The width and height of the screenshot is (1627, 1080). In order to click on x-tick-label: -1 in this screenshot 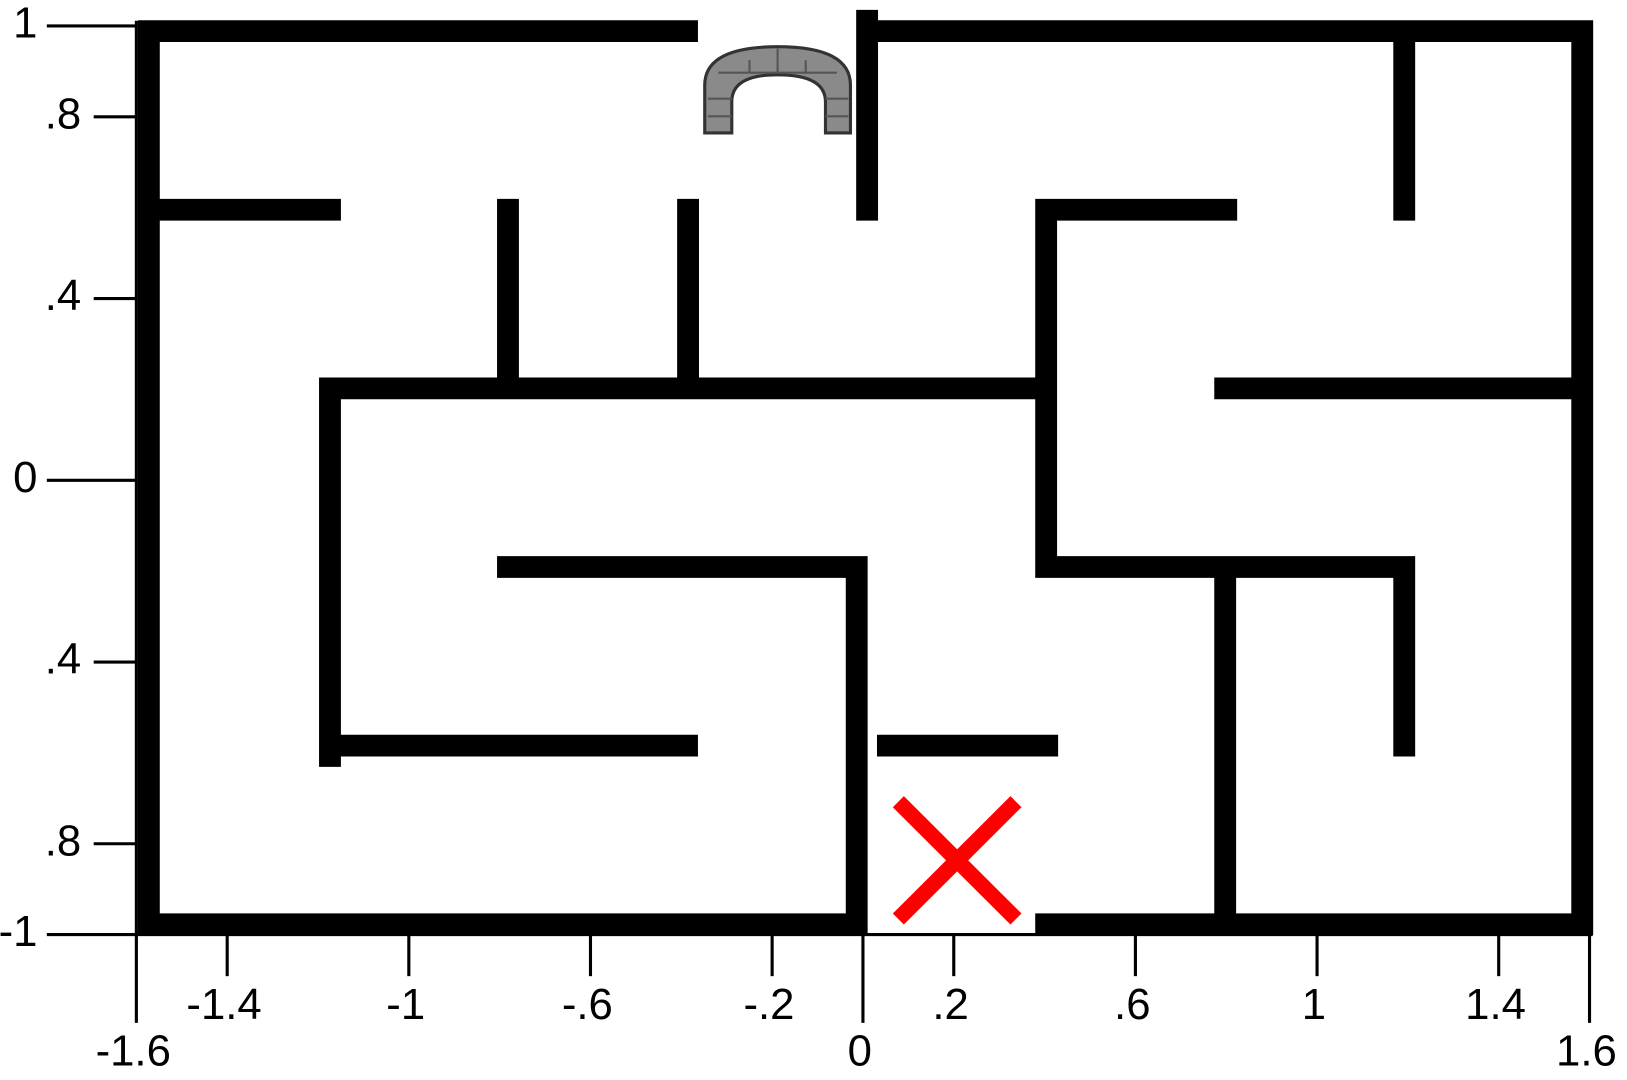, I will do `click(405, 1004)`.